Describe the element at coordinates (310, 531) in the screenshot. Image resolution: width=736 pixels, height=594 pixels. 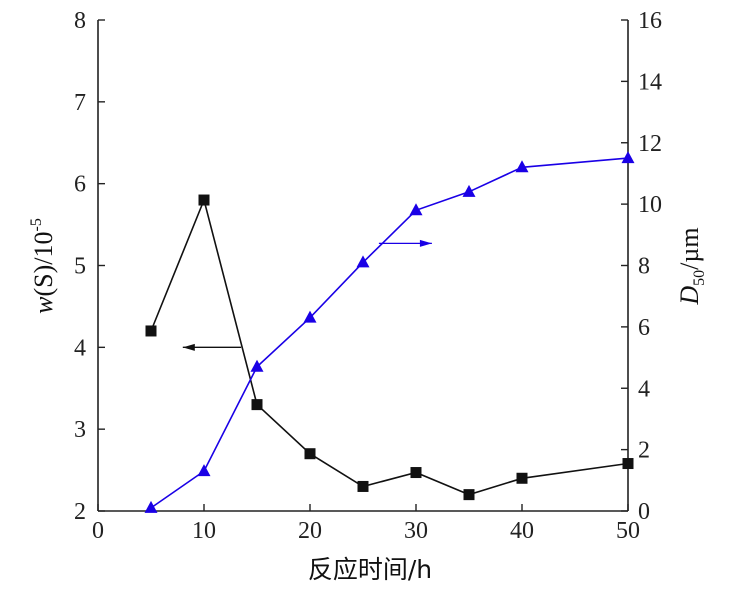
I see `x-tick-label: 20` at that location.